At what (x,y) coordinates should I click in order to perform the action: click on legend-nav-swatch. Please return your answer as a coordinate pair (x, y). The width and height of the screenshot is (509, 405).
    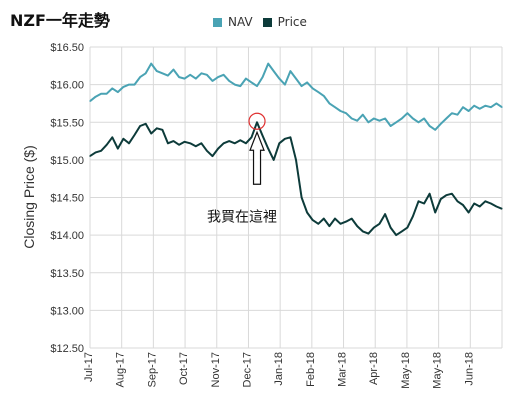
    Looking at the image, I should click on (217, 22).